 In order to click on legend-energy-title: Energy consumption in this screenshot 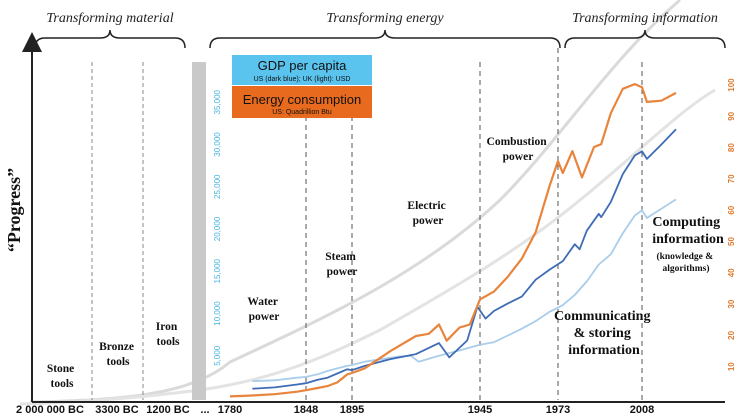, I will do `click(302, 99)`.